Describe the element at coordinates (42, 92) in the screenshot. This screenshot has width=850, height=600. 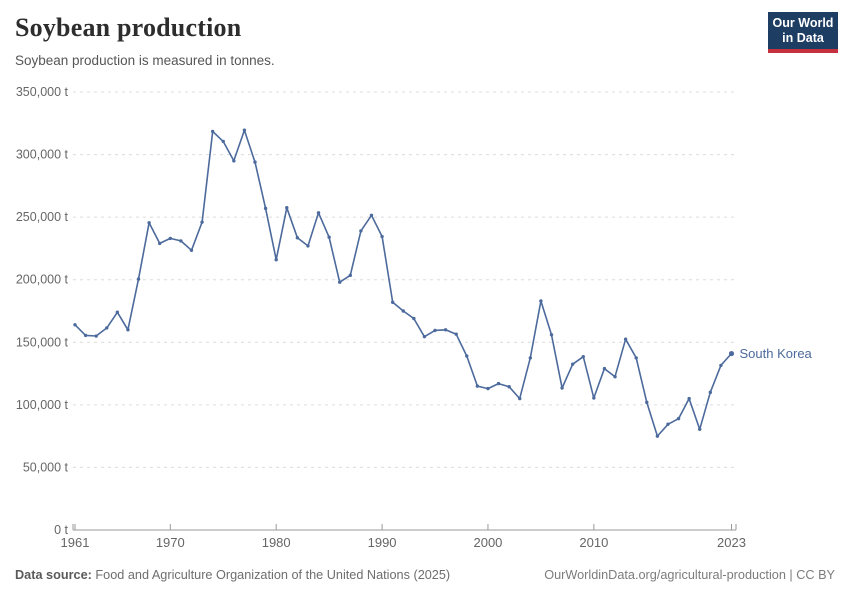
I see `y-axis-tick-label: 350,000 t` at that location.